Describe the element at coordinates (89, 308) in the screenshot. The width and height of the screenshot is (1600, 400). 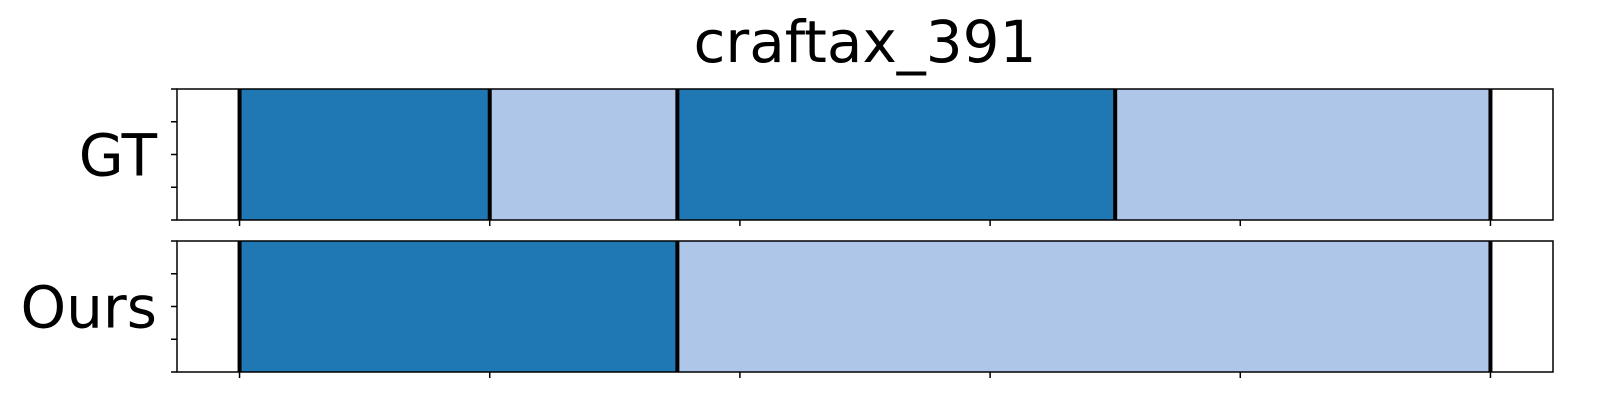
I see `row-label: Ours` at that location.